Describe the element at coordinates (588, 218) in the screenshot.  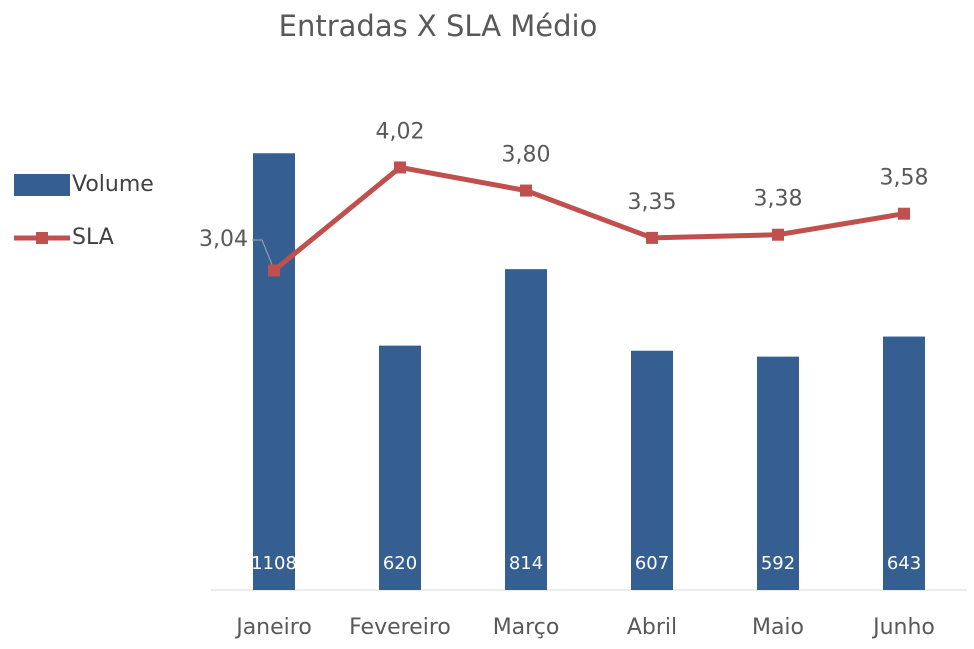
I see `line` at that location.